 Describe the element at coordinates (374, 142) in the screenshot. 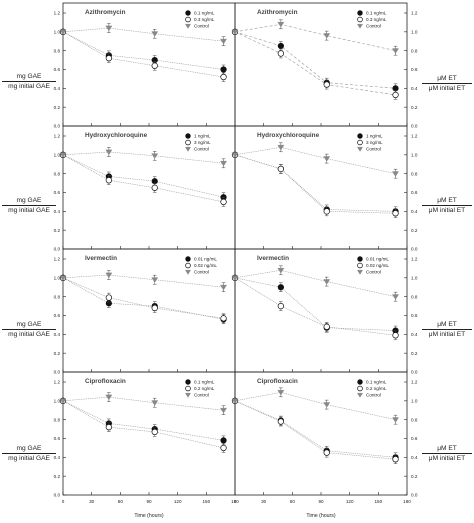

I see `legend-entry: 3 ng/mL` at that location.